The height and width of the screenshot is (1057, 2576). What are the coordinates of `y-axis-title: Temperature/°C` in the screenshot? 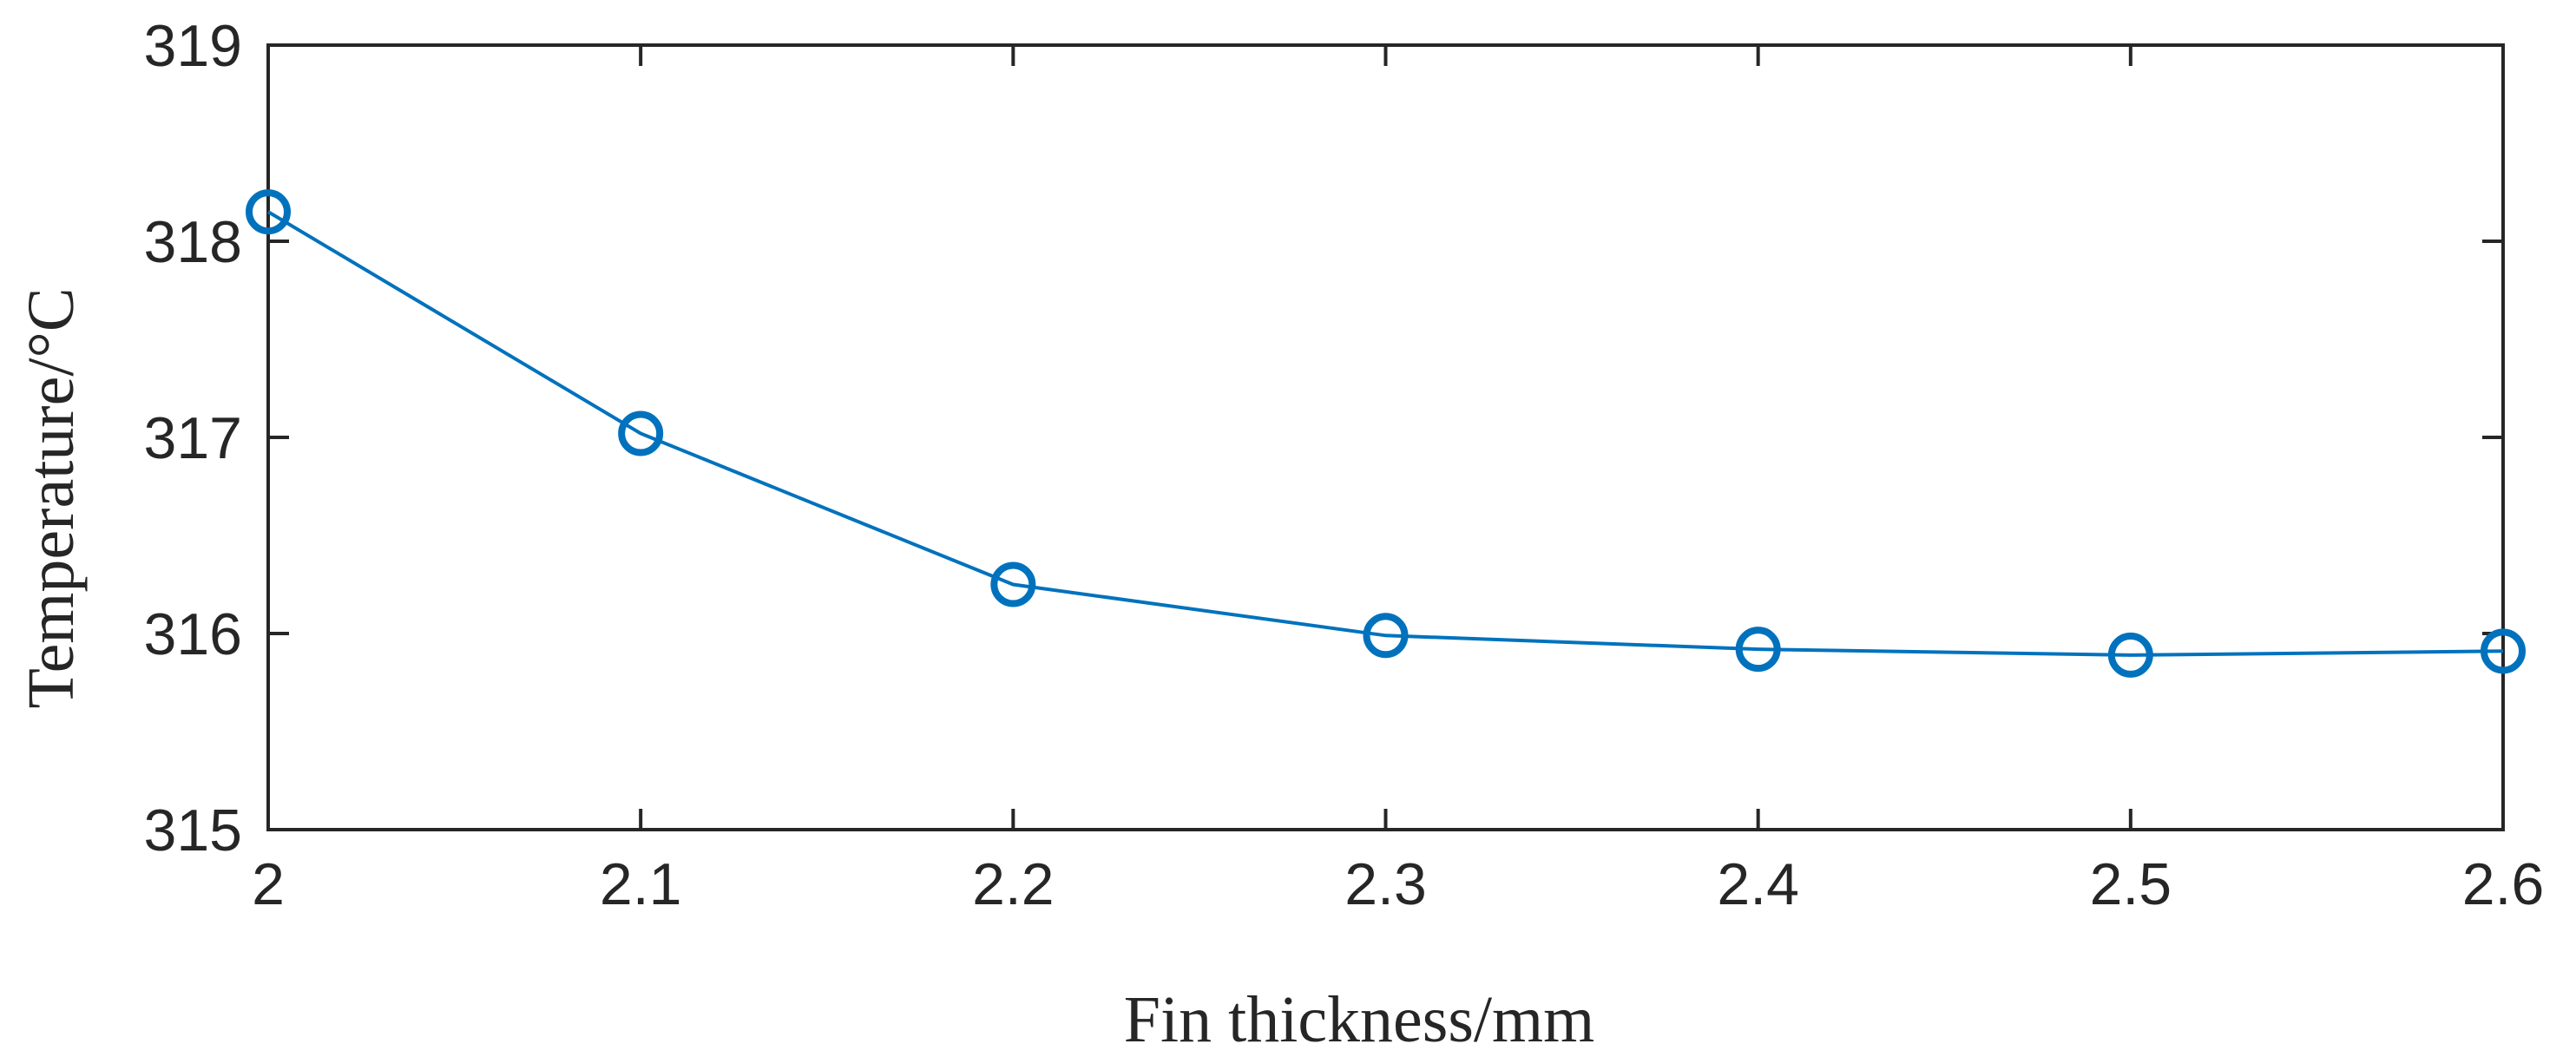 It's located at (52, 497).